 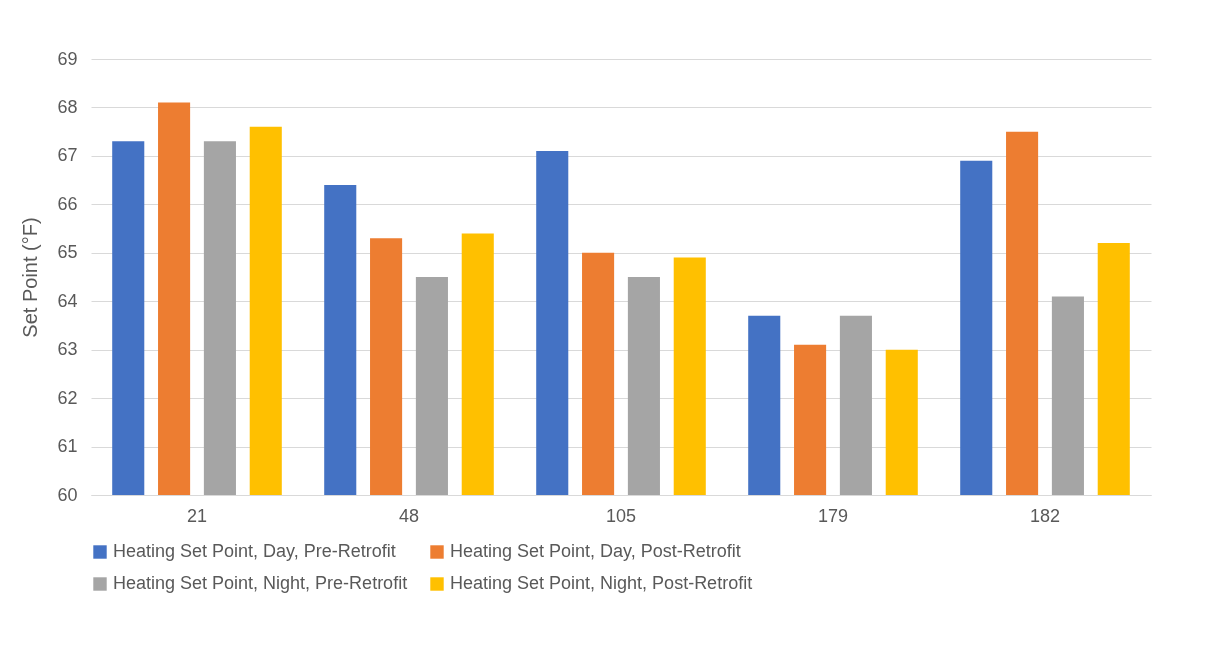 I want to click on legend-label: Heating Set Point, Day, Pre-Retrofit, so click(x=254, y=551).